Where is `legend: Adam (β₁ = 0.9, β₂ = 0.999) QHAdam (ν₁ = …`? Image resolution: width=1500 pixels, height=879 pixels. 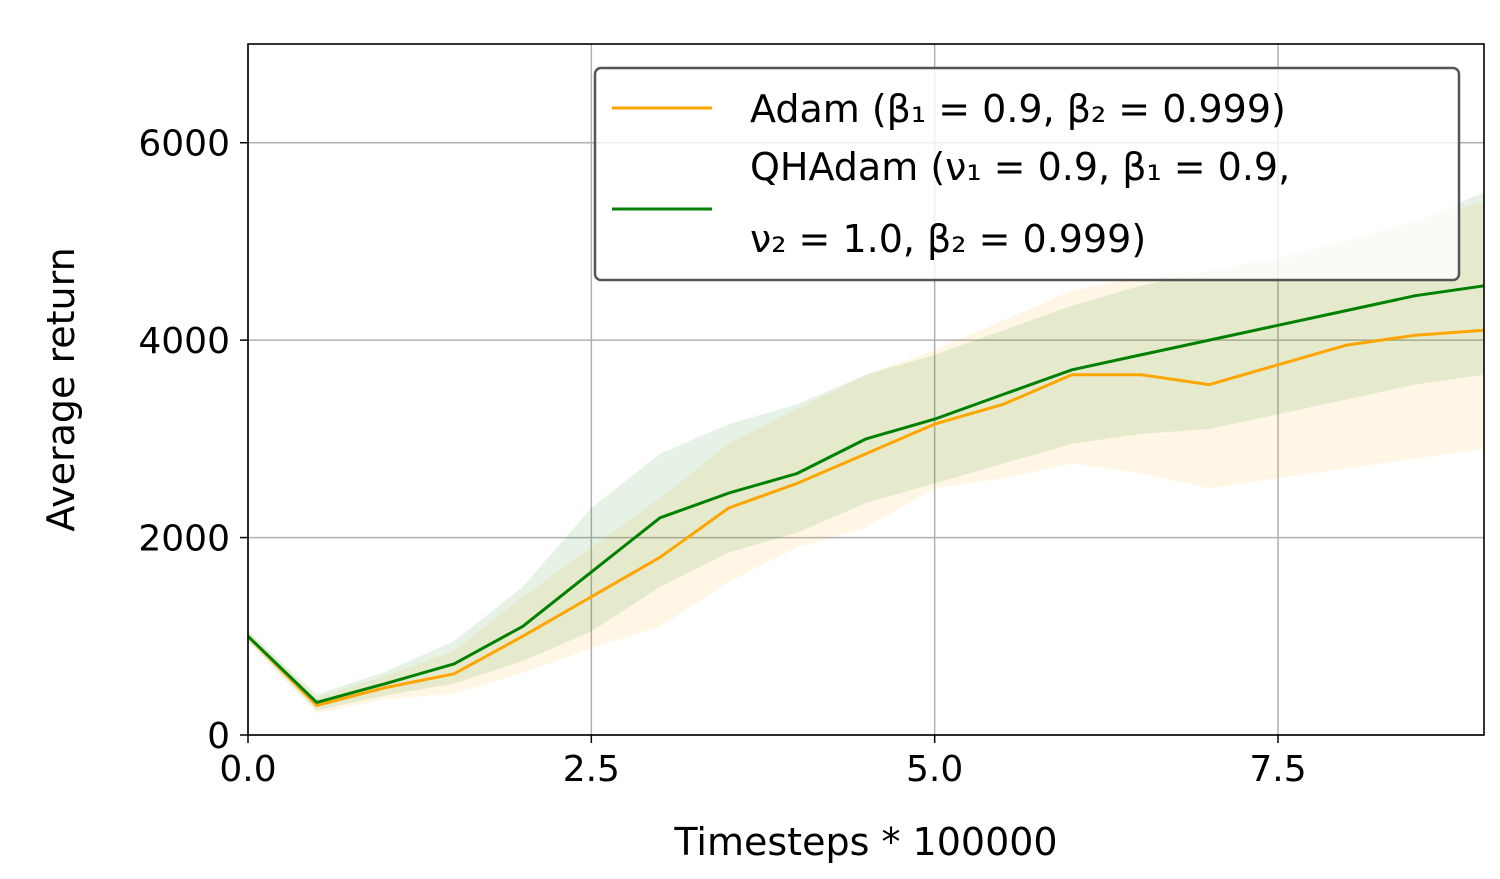
legend: Adam (β₁ = 0.9, β₂ = 0.999) QHAdam (ν₁ = … is located at coordinates (1027, 174).